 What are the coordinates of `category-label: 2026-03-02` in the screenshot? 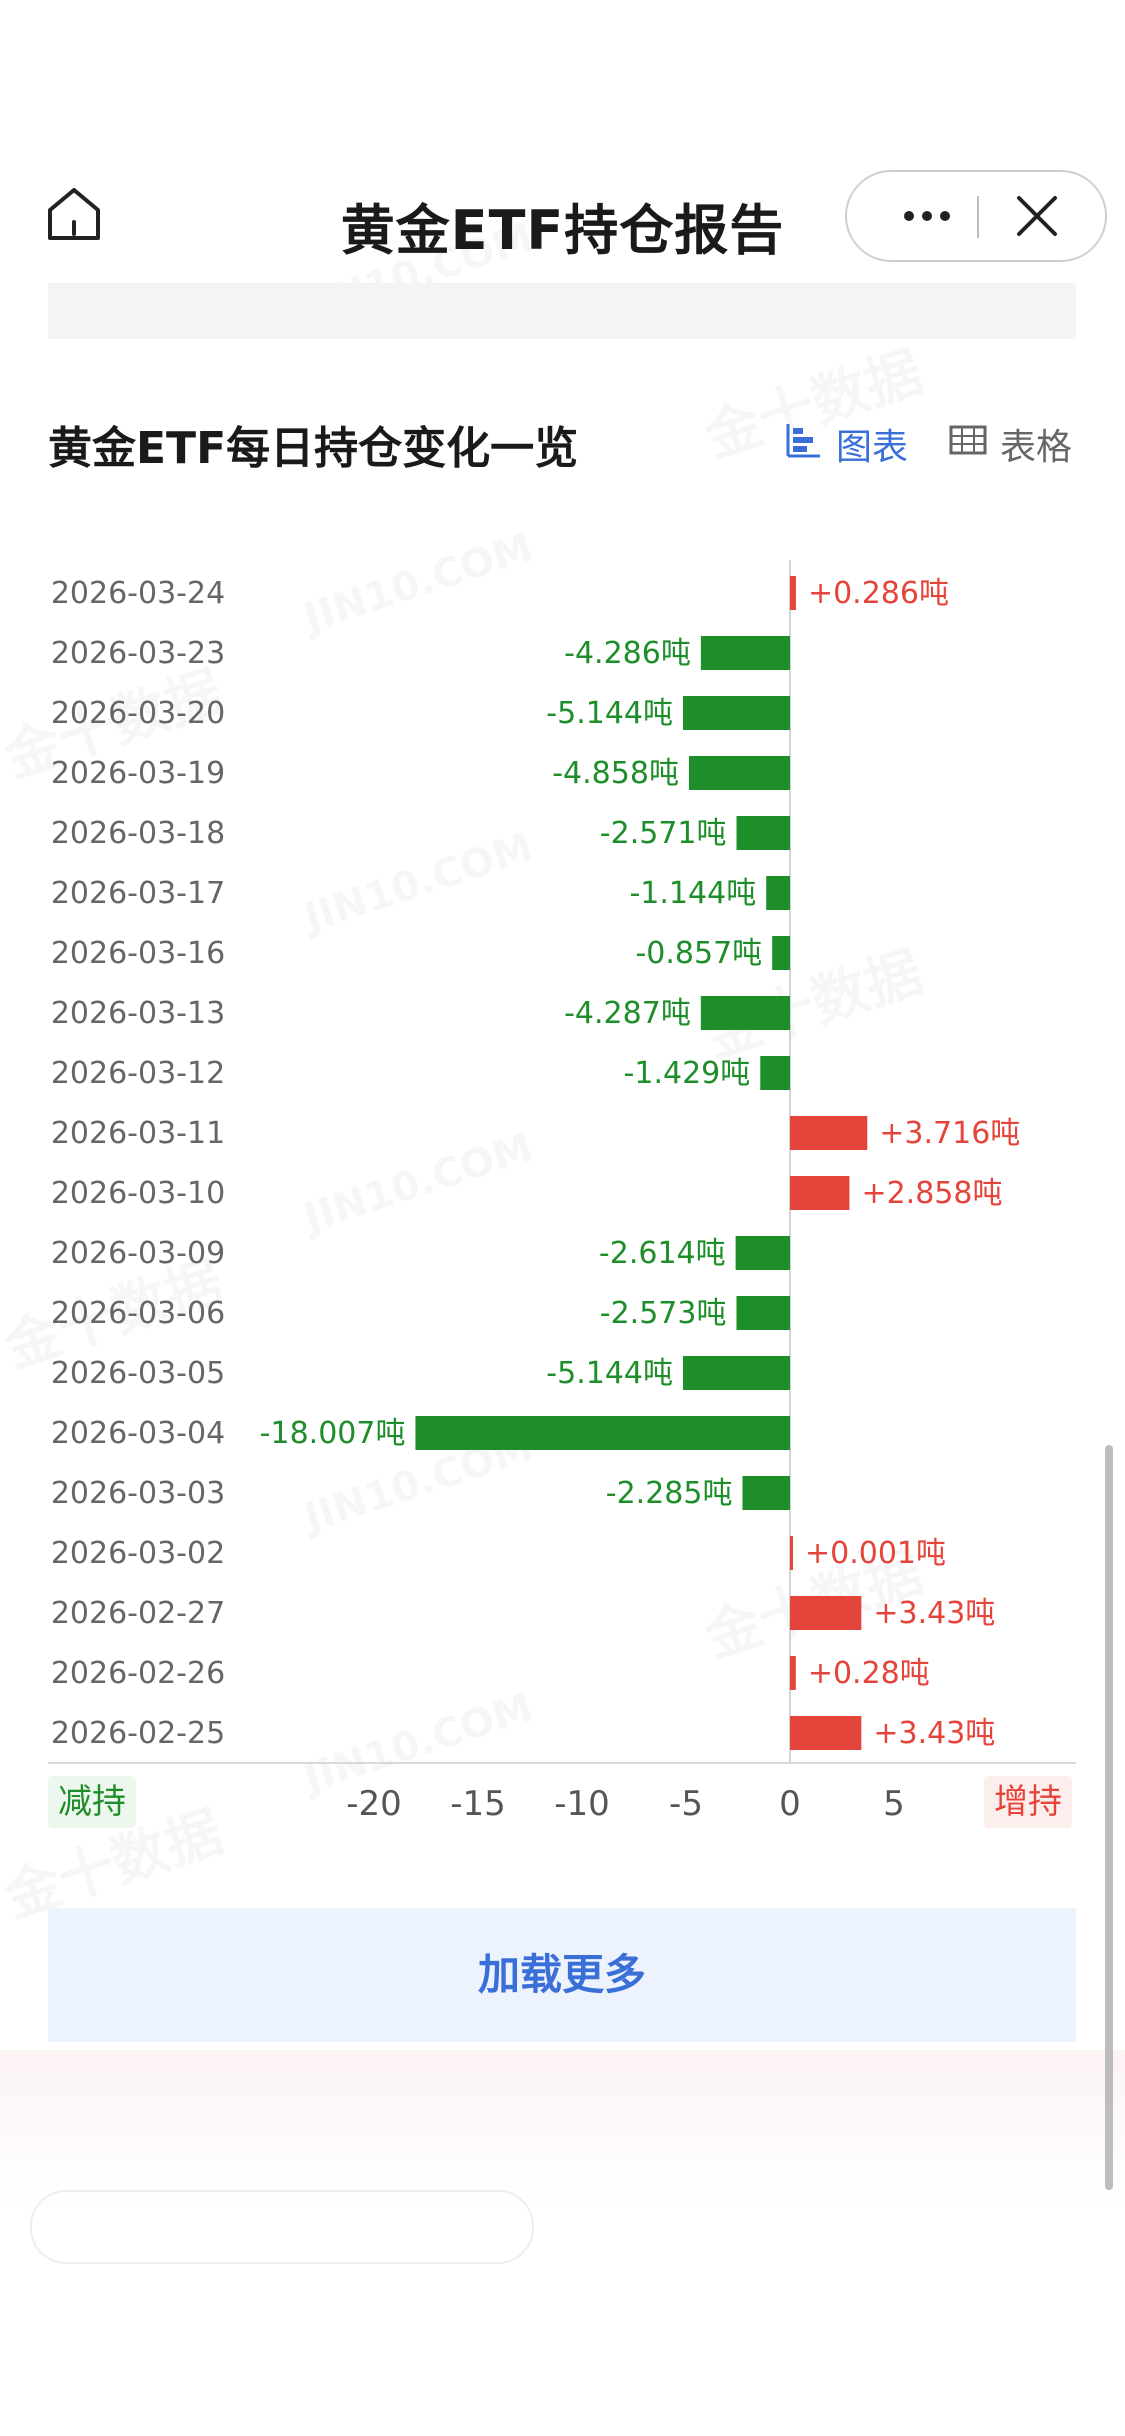 It's located at (138, 1553).